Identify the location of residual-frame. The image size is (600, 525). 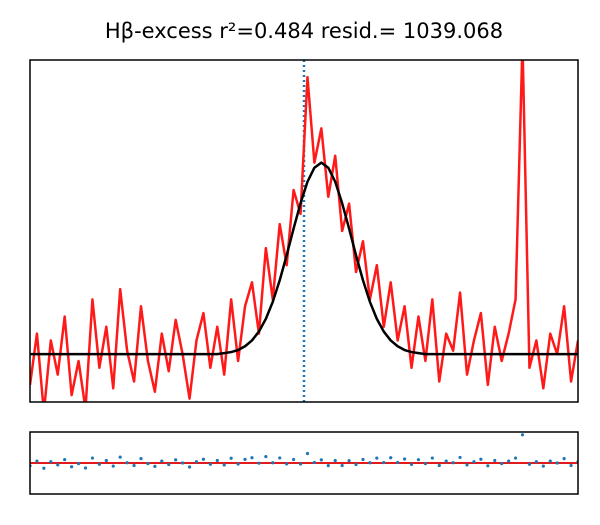
(304, 463).